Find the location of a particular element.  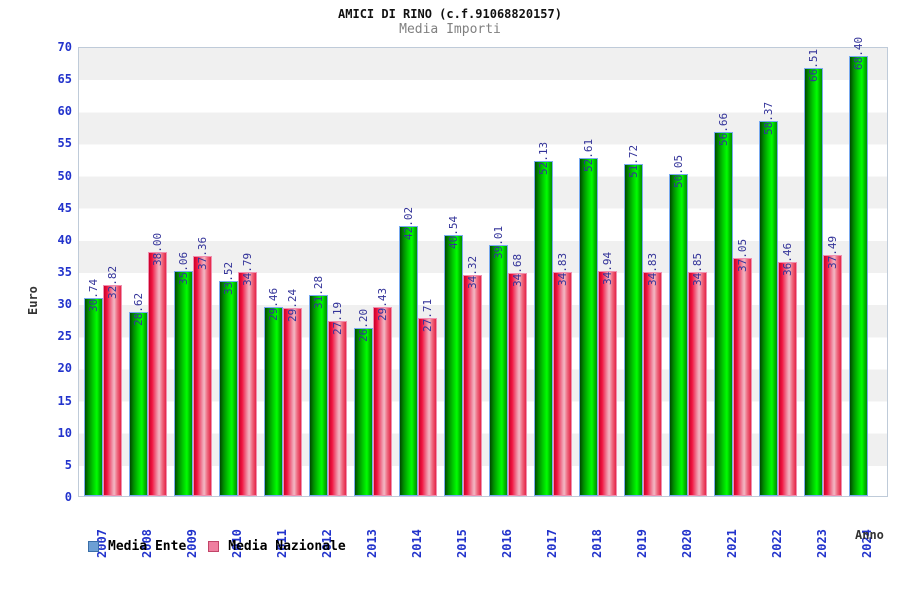

x-axis-title: Anno is located at coordinates (869, 535).